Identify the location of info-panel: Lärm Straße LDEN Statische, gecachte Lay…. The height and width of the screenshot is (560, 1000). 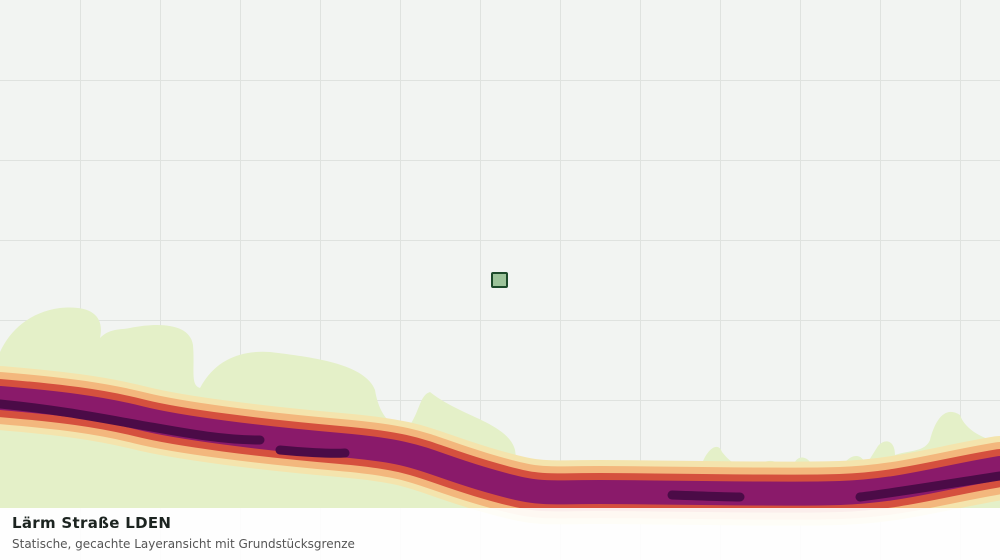
(500, 534).